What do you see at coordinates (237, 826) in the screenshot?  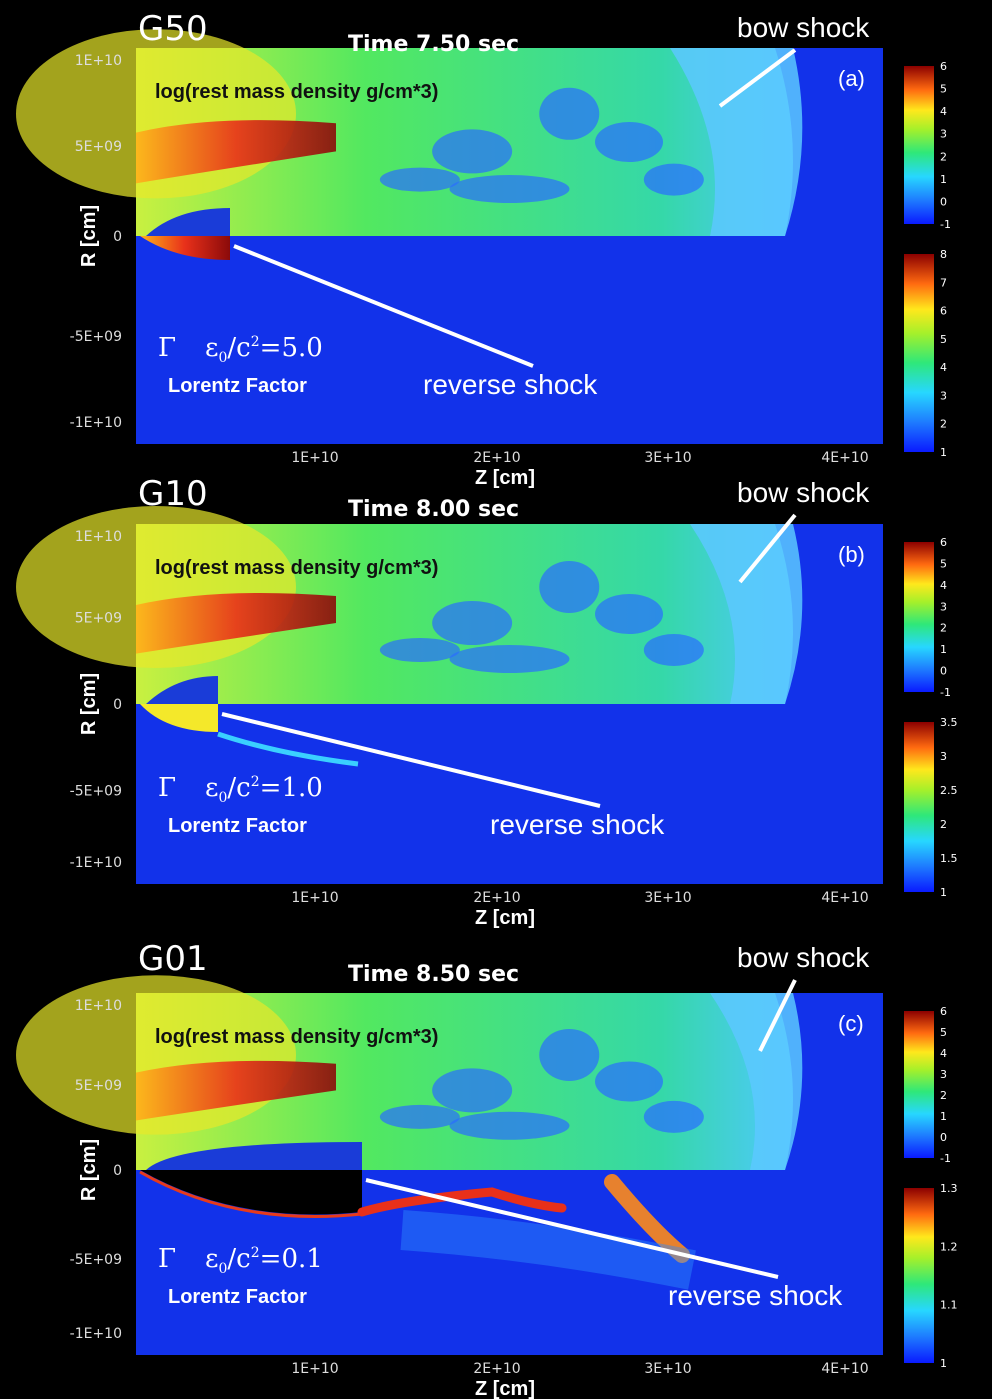 I see `lorentz-title: Lorentz Factor` at bounding box center [237, 826].